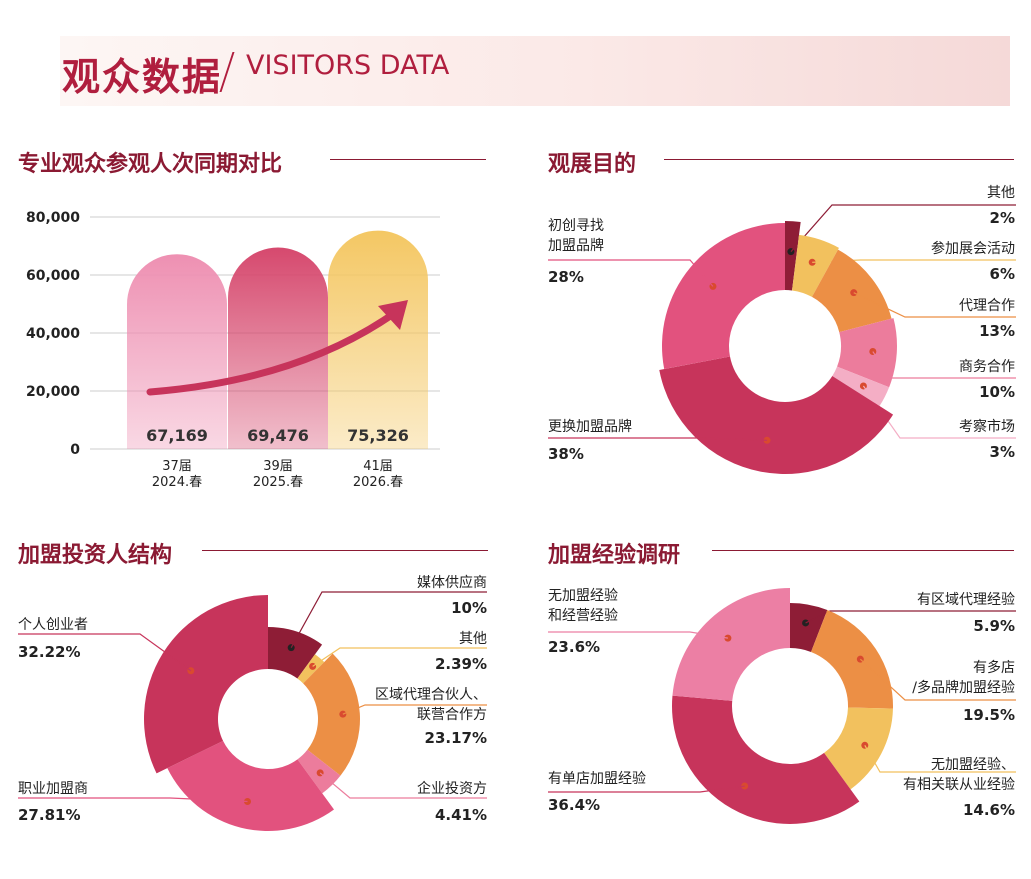 This screenshot has width=1031, height=879. Describe the element at coordinates (566, 277) in the screenshot. I see `purpose-pct-startup: 28%` at that location.